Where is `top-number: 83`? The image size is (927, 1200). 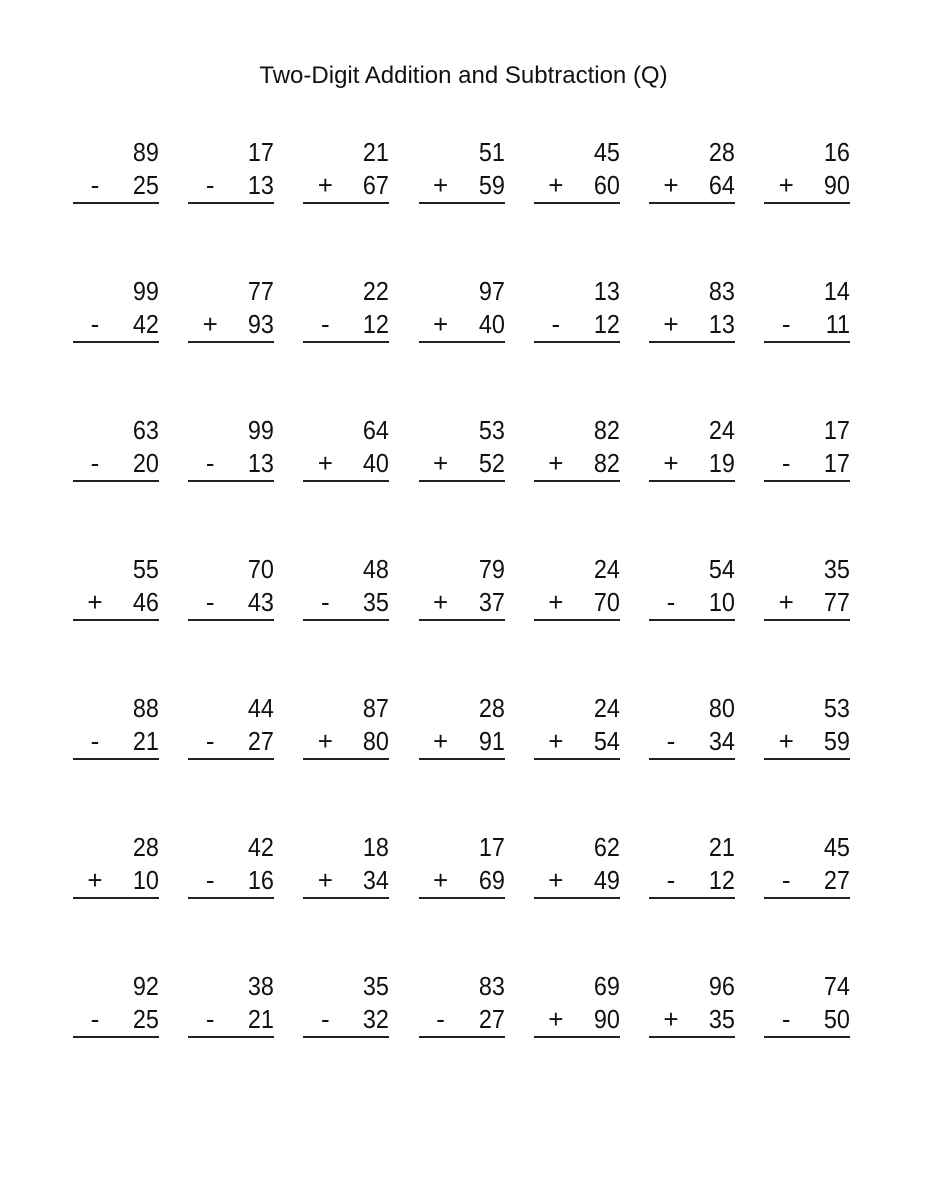 top-number: 83 is located at coordinates (721, 291).